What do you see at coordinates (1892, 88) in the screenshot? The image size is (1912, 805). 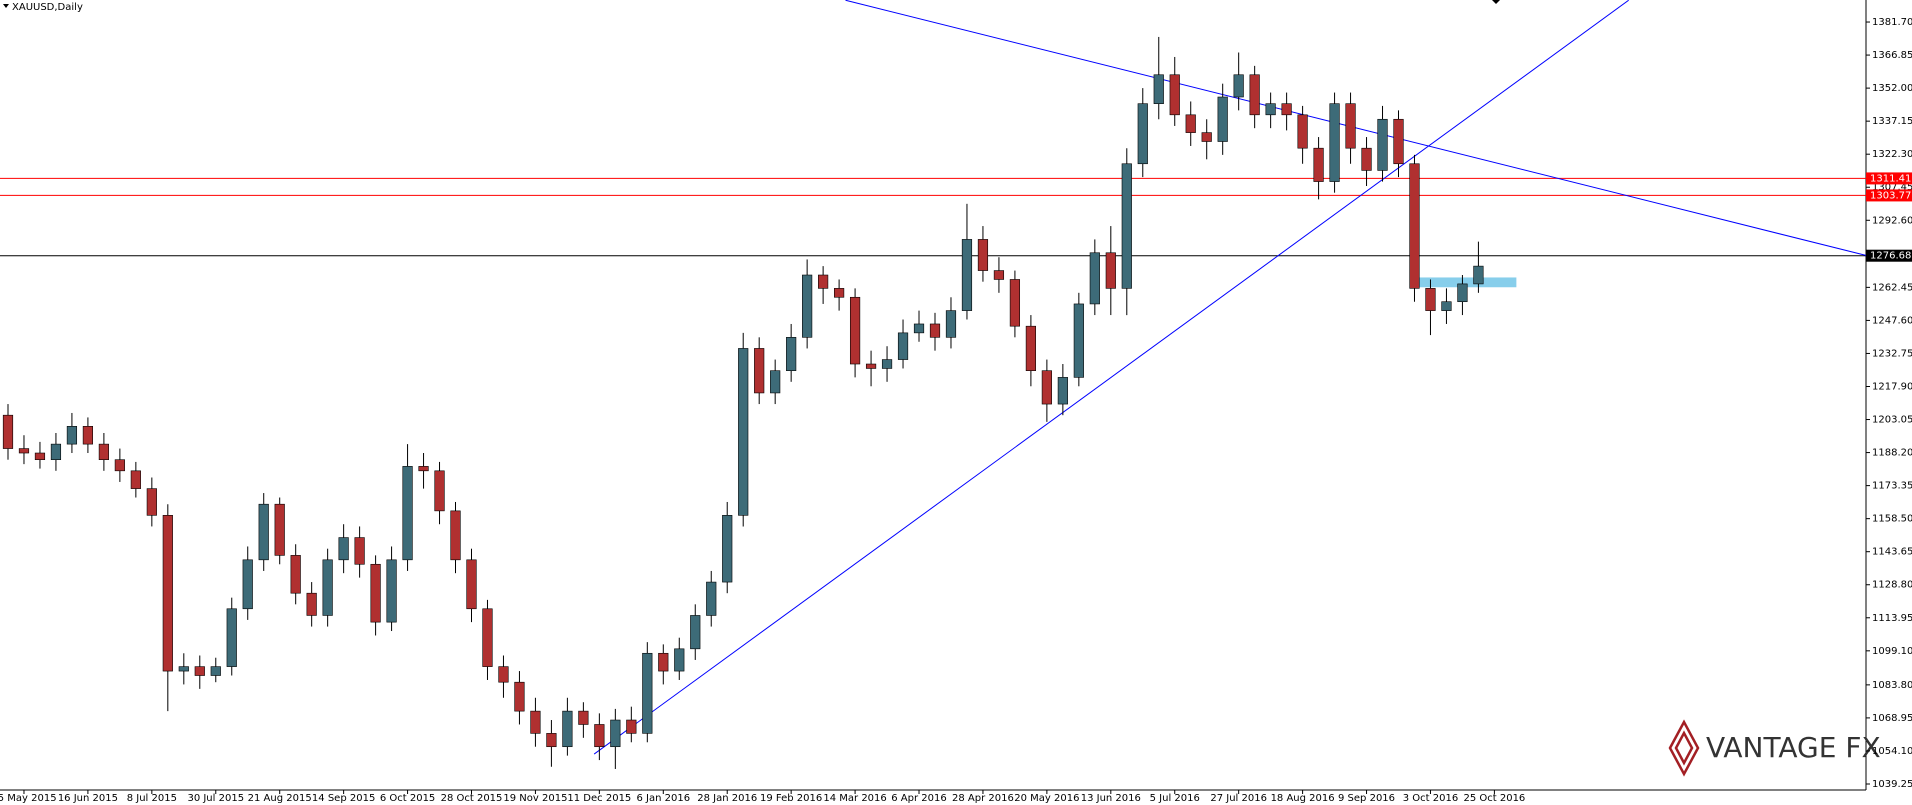 I see `y-tick-label: 1352.00` at bounding box center [1892, 88].